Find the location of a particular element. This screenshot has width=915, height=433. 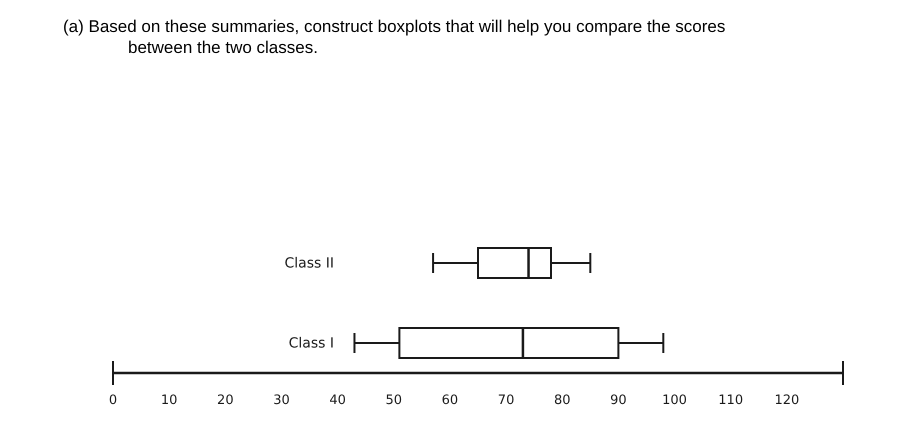

x-tick-label: 40 is located at coordinates (337, 400).